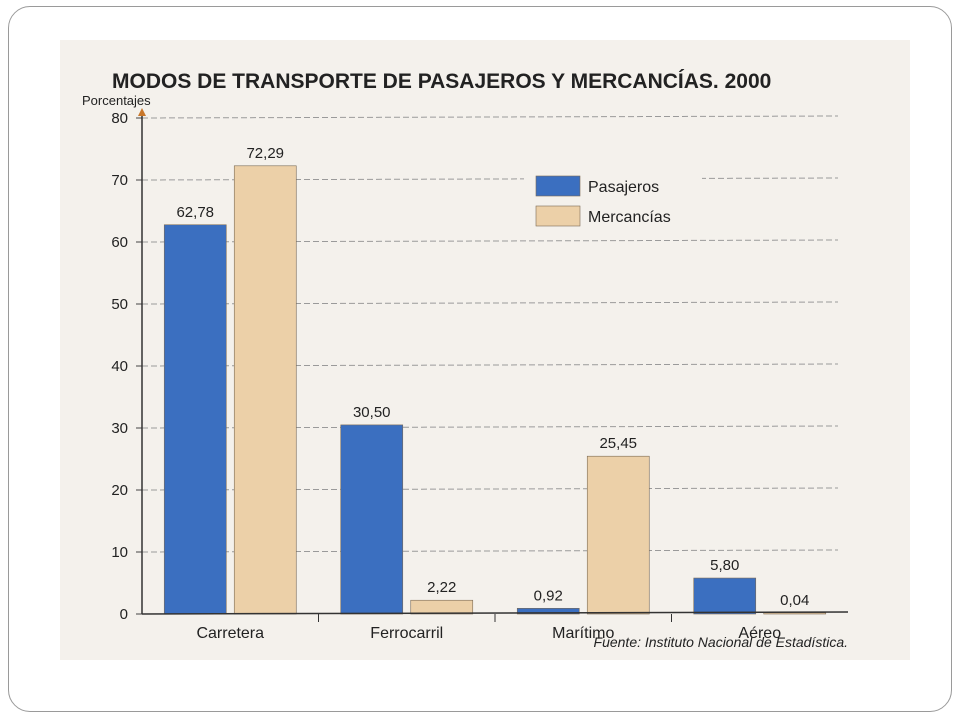  Describe the element at coordinates (119, 180) in the screenshot. I see `y-tick-label: 70` at that location.